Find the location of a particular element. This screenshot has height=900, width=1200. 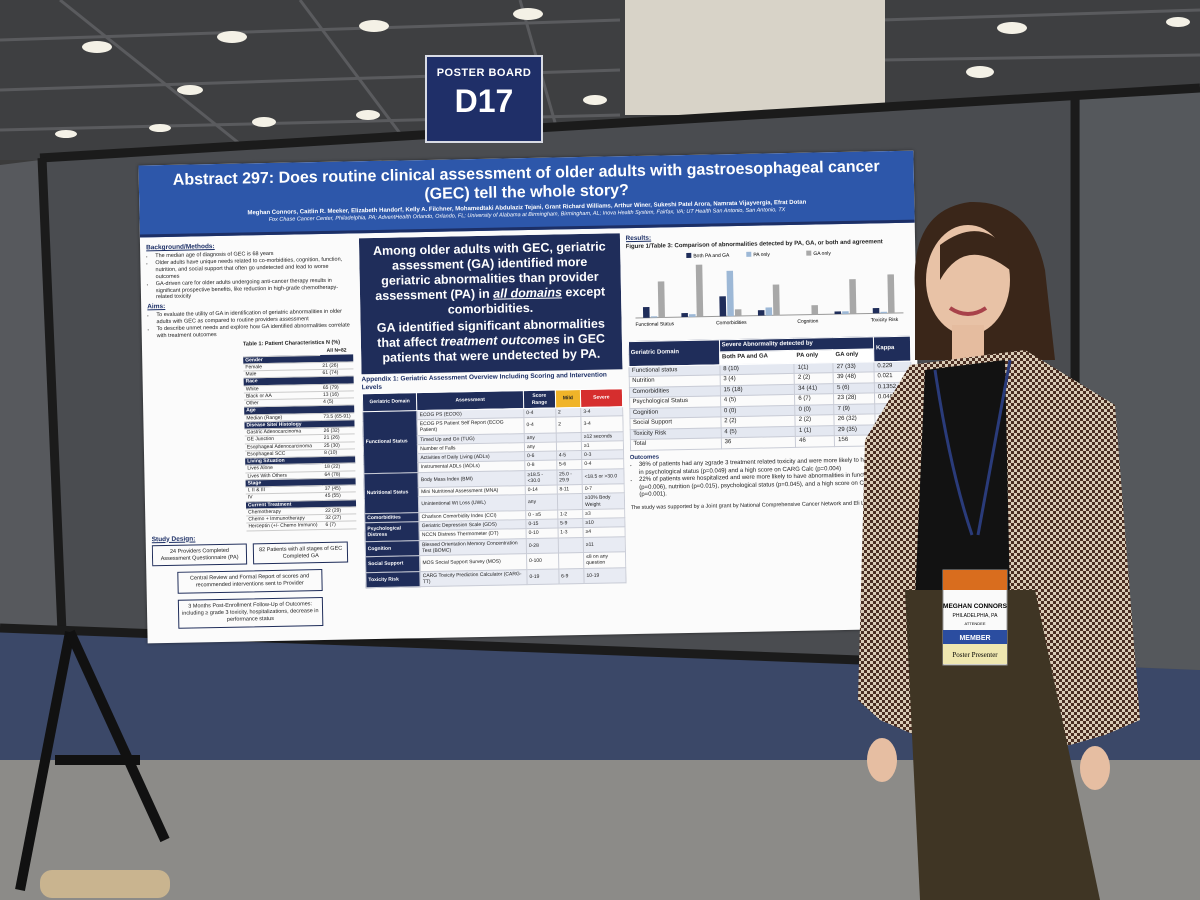

poster-board-sign: POSTER BOARD D17 is located at coordinates (484, 99).